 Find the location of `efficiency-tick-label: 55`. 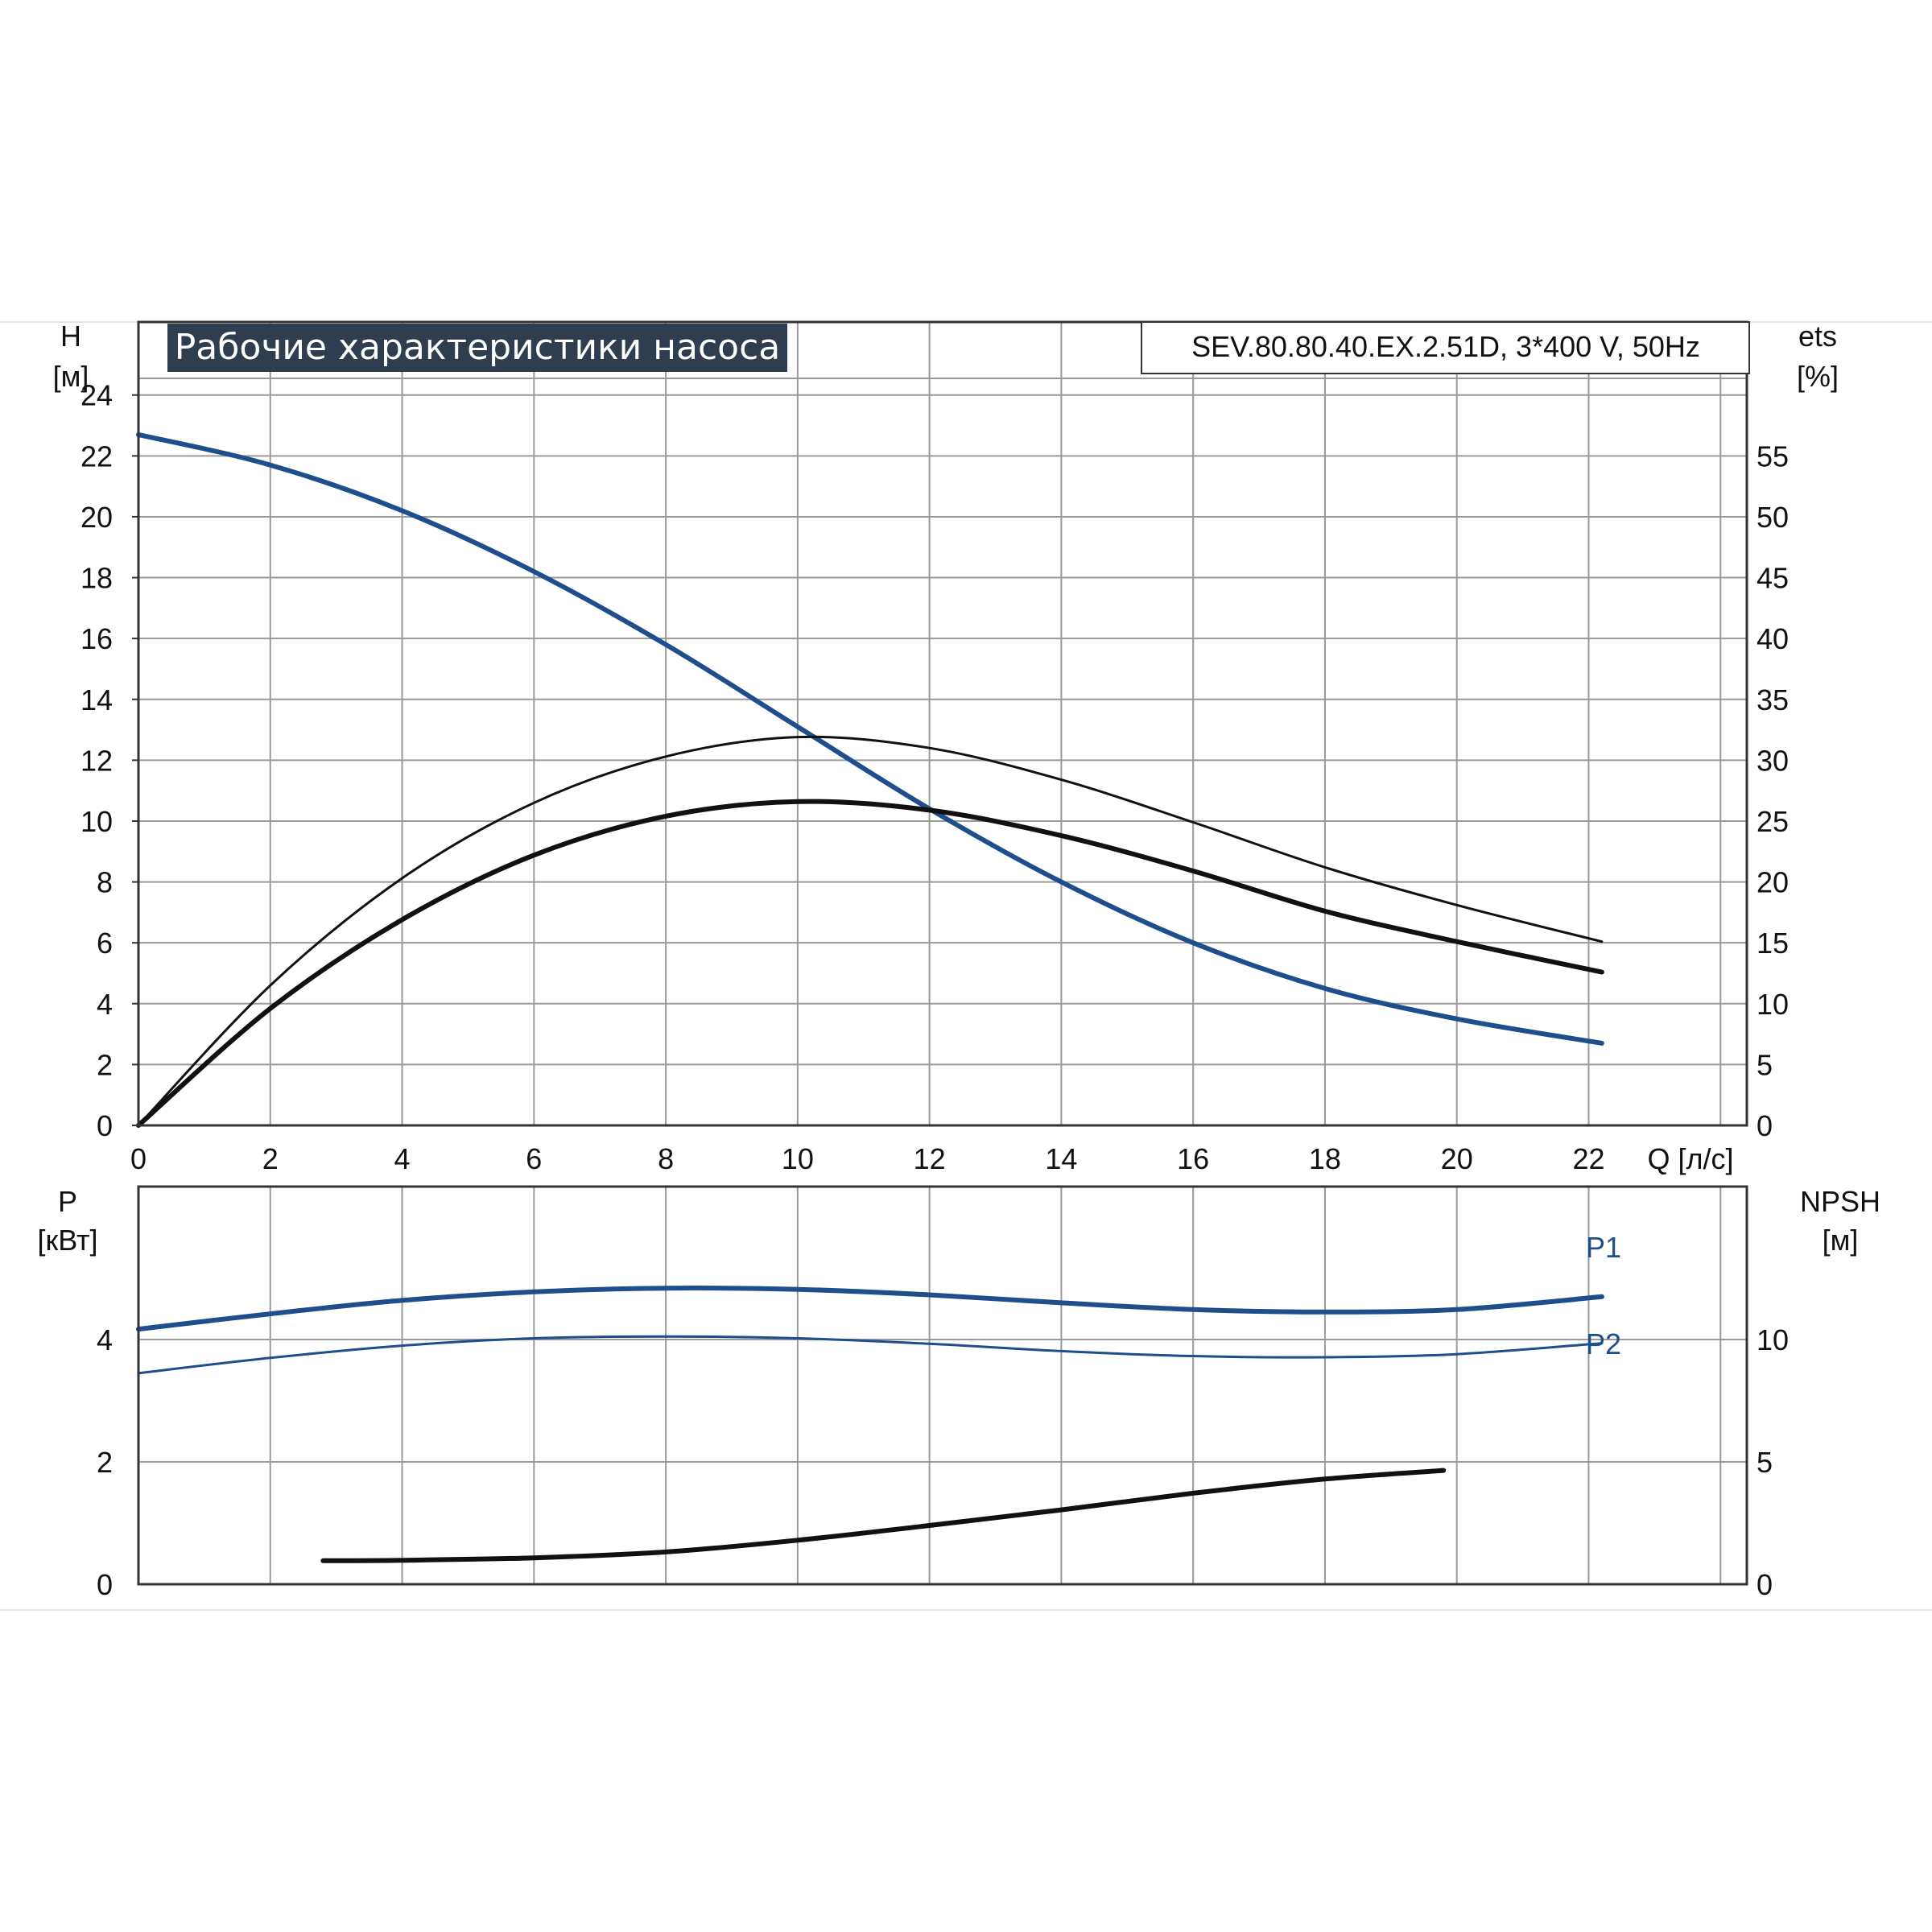

efficiency-tick-label: 55 is located at coordinates (1773, 456).